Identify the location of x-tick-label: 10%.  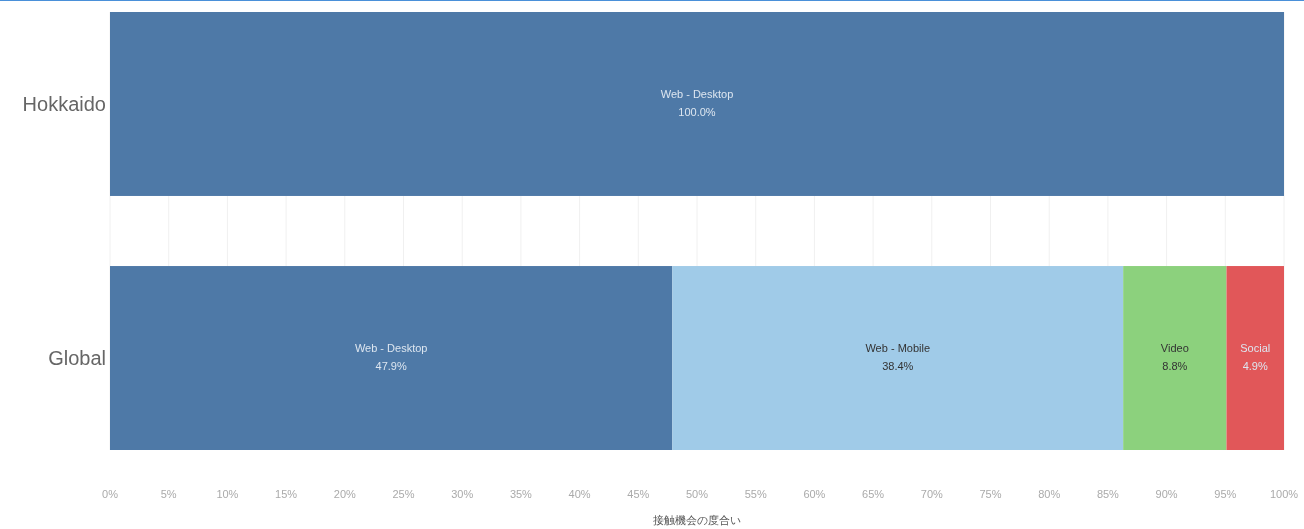
(227, 494).